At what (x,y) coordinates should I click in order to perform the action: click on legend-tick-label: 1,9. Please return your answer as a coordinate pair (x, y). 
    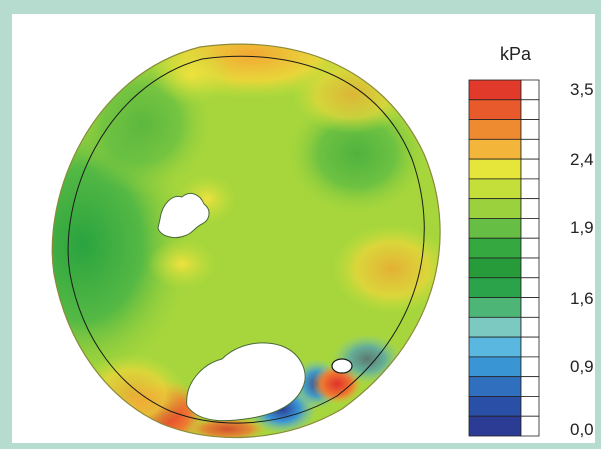
    Looking at the image, I should click on (582, 227).